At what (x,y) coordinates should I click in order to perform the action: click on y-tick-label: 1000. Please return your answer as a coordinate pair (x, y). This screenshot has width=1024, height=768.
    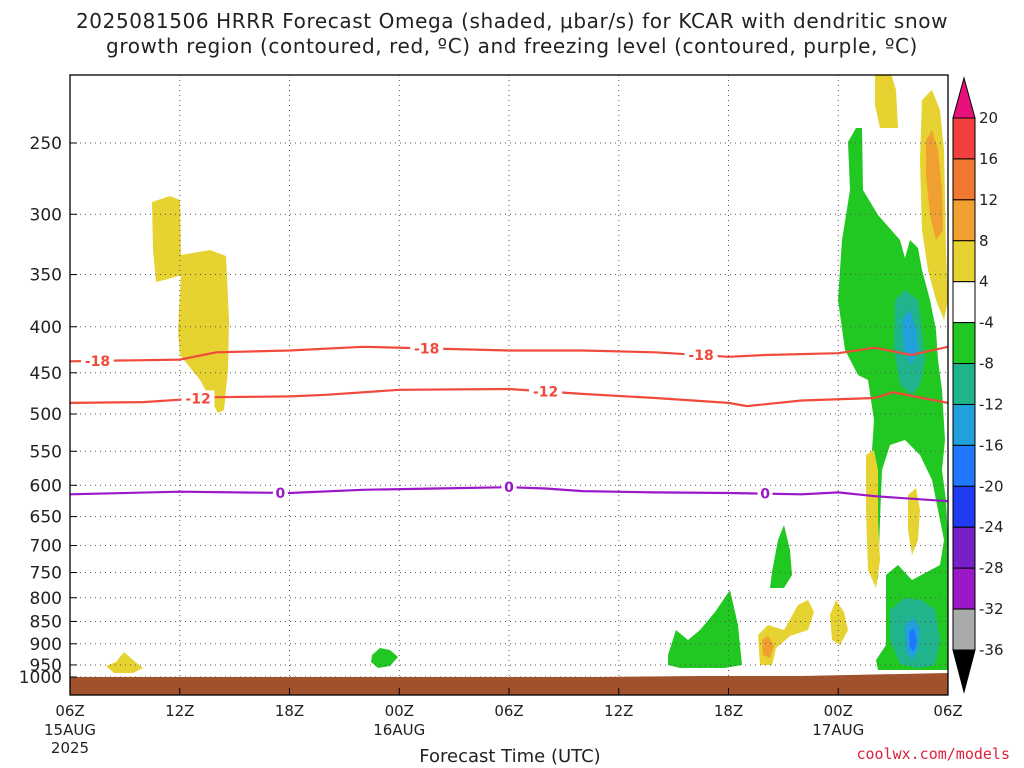
    Looking at the image, I should click on (40, 678).